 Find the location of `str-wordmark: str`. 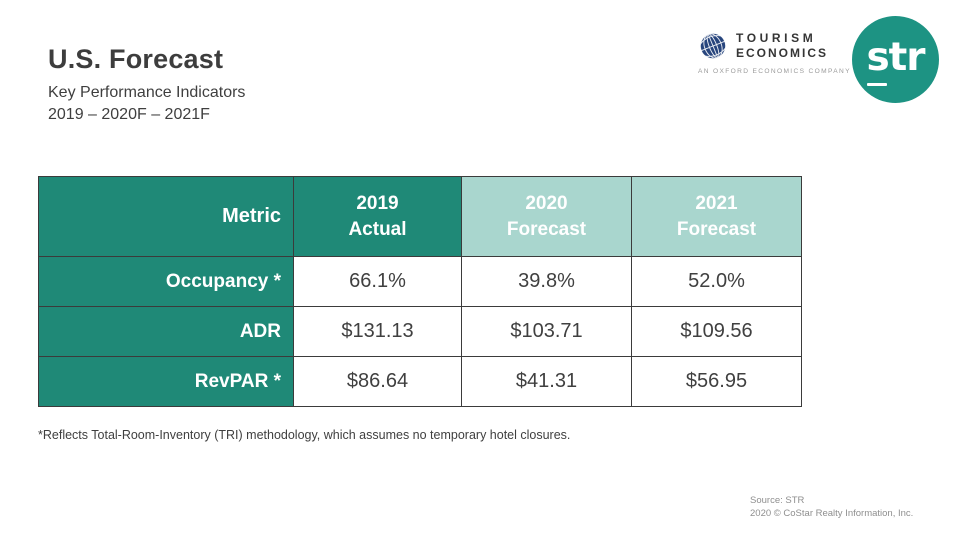

str-wordmark: str is located at coordinates (896, 60).